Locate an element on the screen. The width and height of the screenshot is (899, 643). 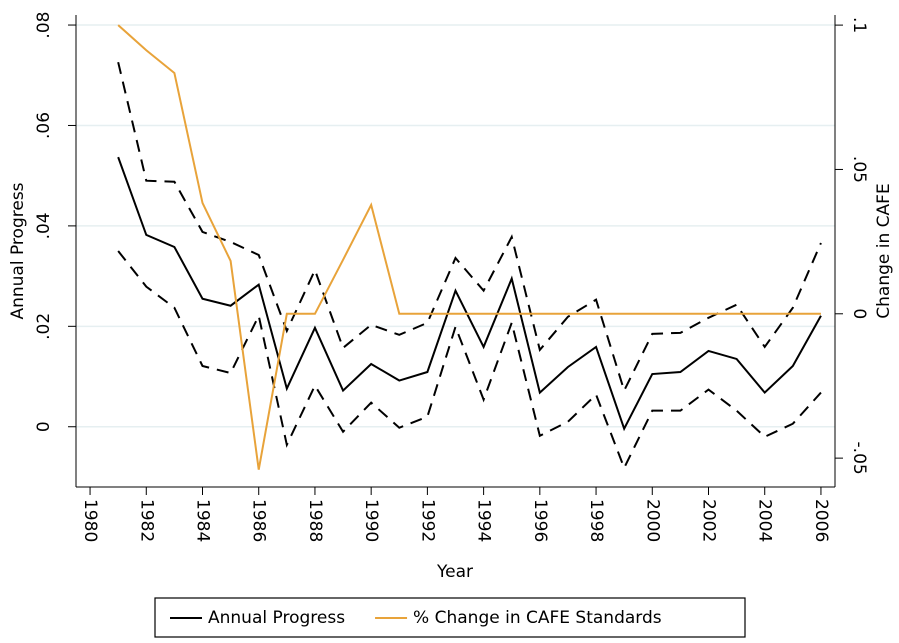
x-tick-label: 2004 is located at coordinates (765, 520).